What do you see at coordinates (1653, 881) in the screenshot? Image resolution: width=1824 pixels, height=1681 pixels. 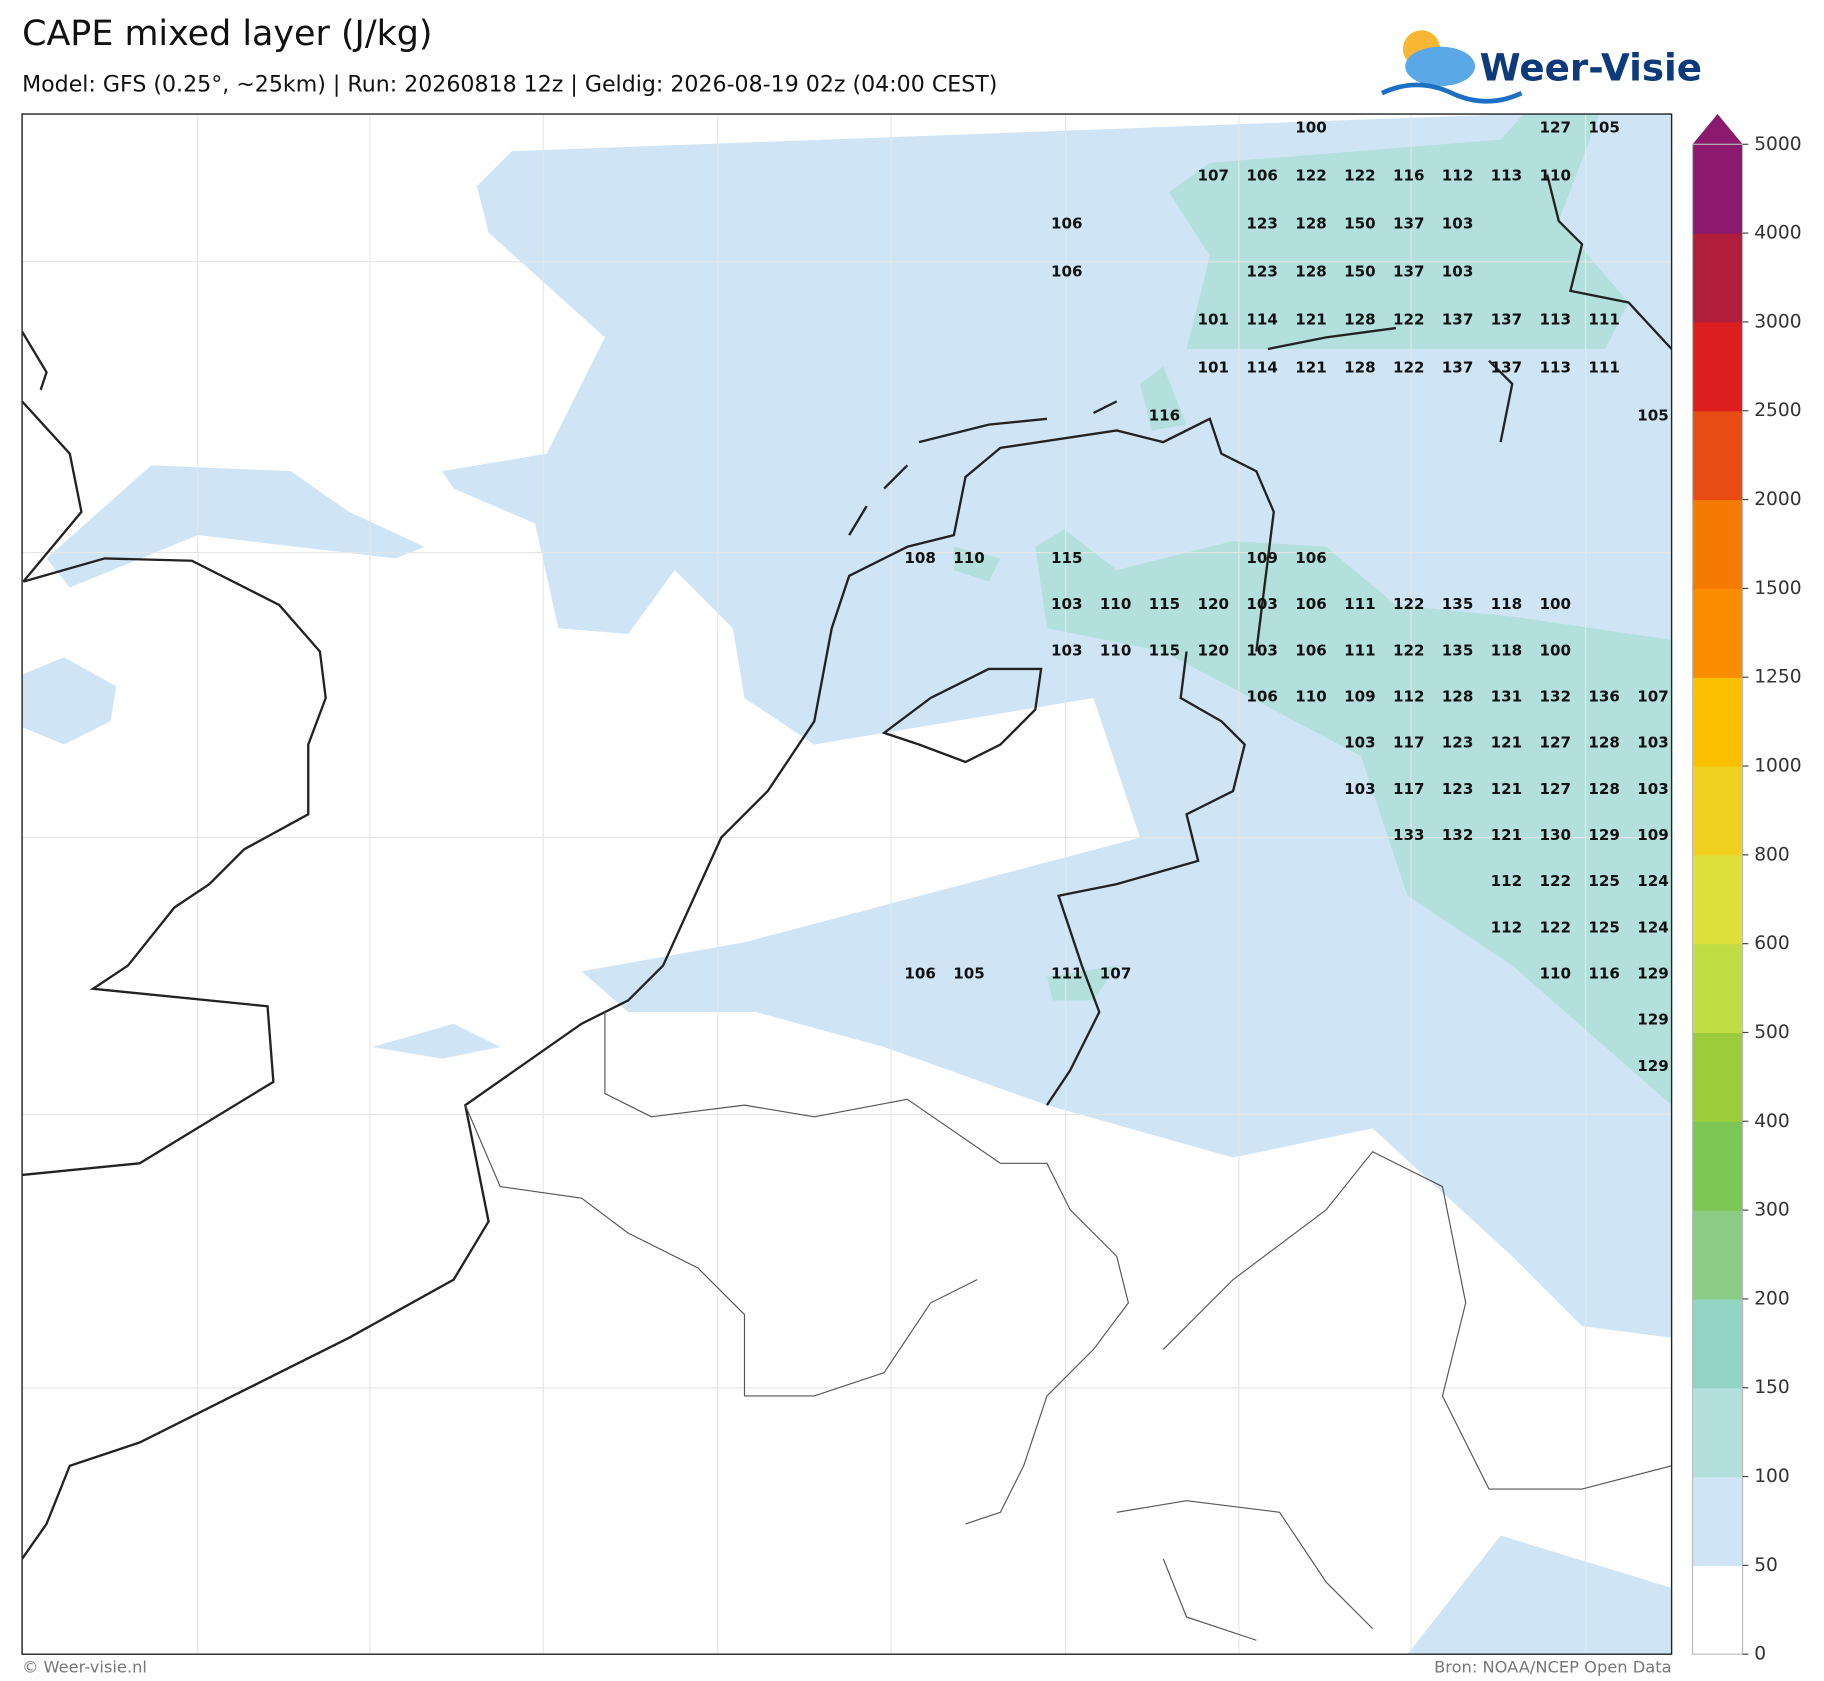 I see `cape-label: 124` at bounding box center [1653, 881].